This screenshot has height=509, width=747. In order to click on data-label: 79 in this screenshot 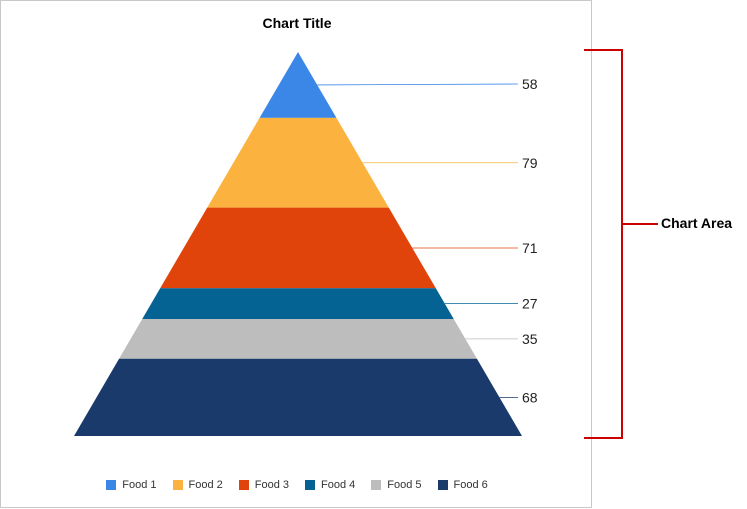, I will do `click(530, 163)`.